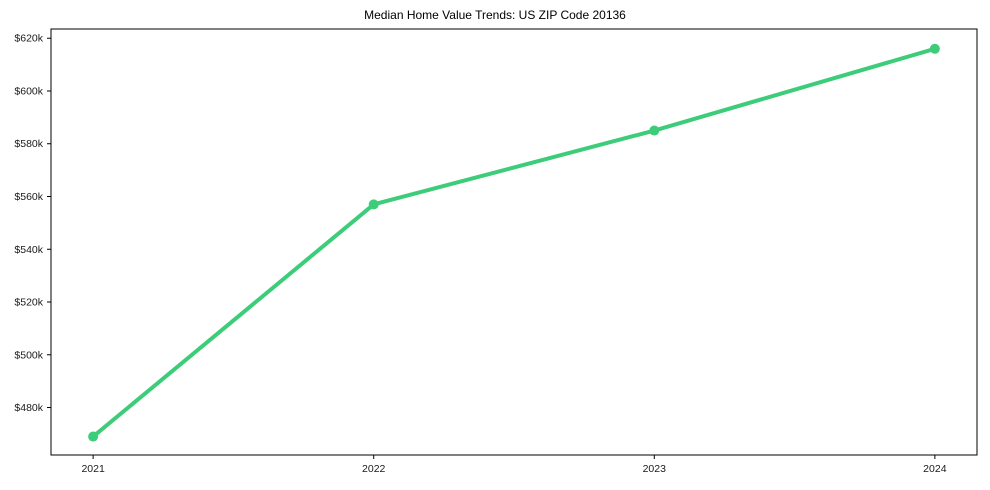 The height and width of the screenshot is (490, 990). Describe the element at coordinates (655, 469) in the screenshot. I see `x-tick-label: 2023` at that location.